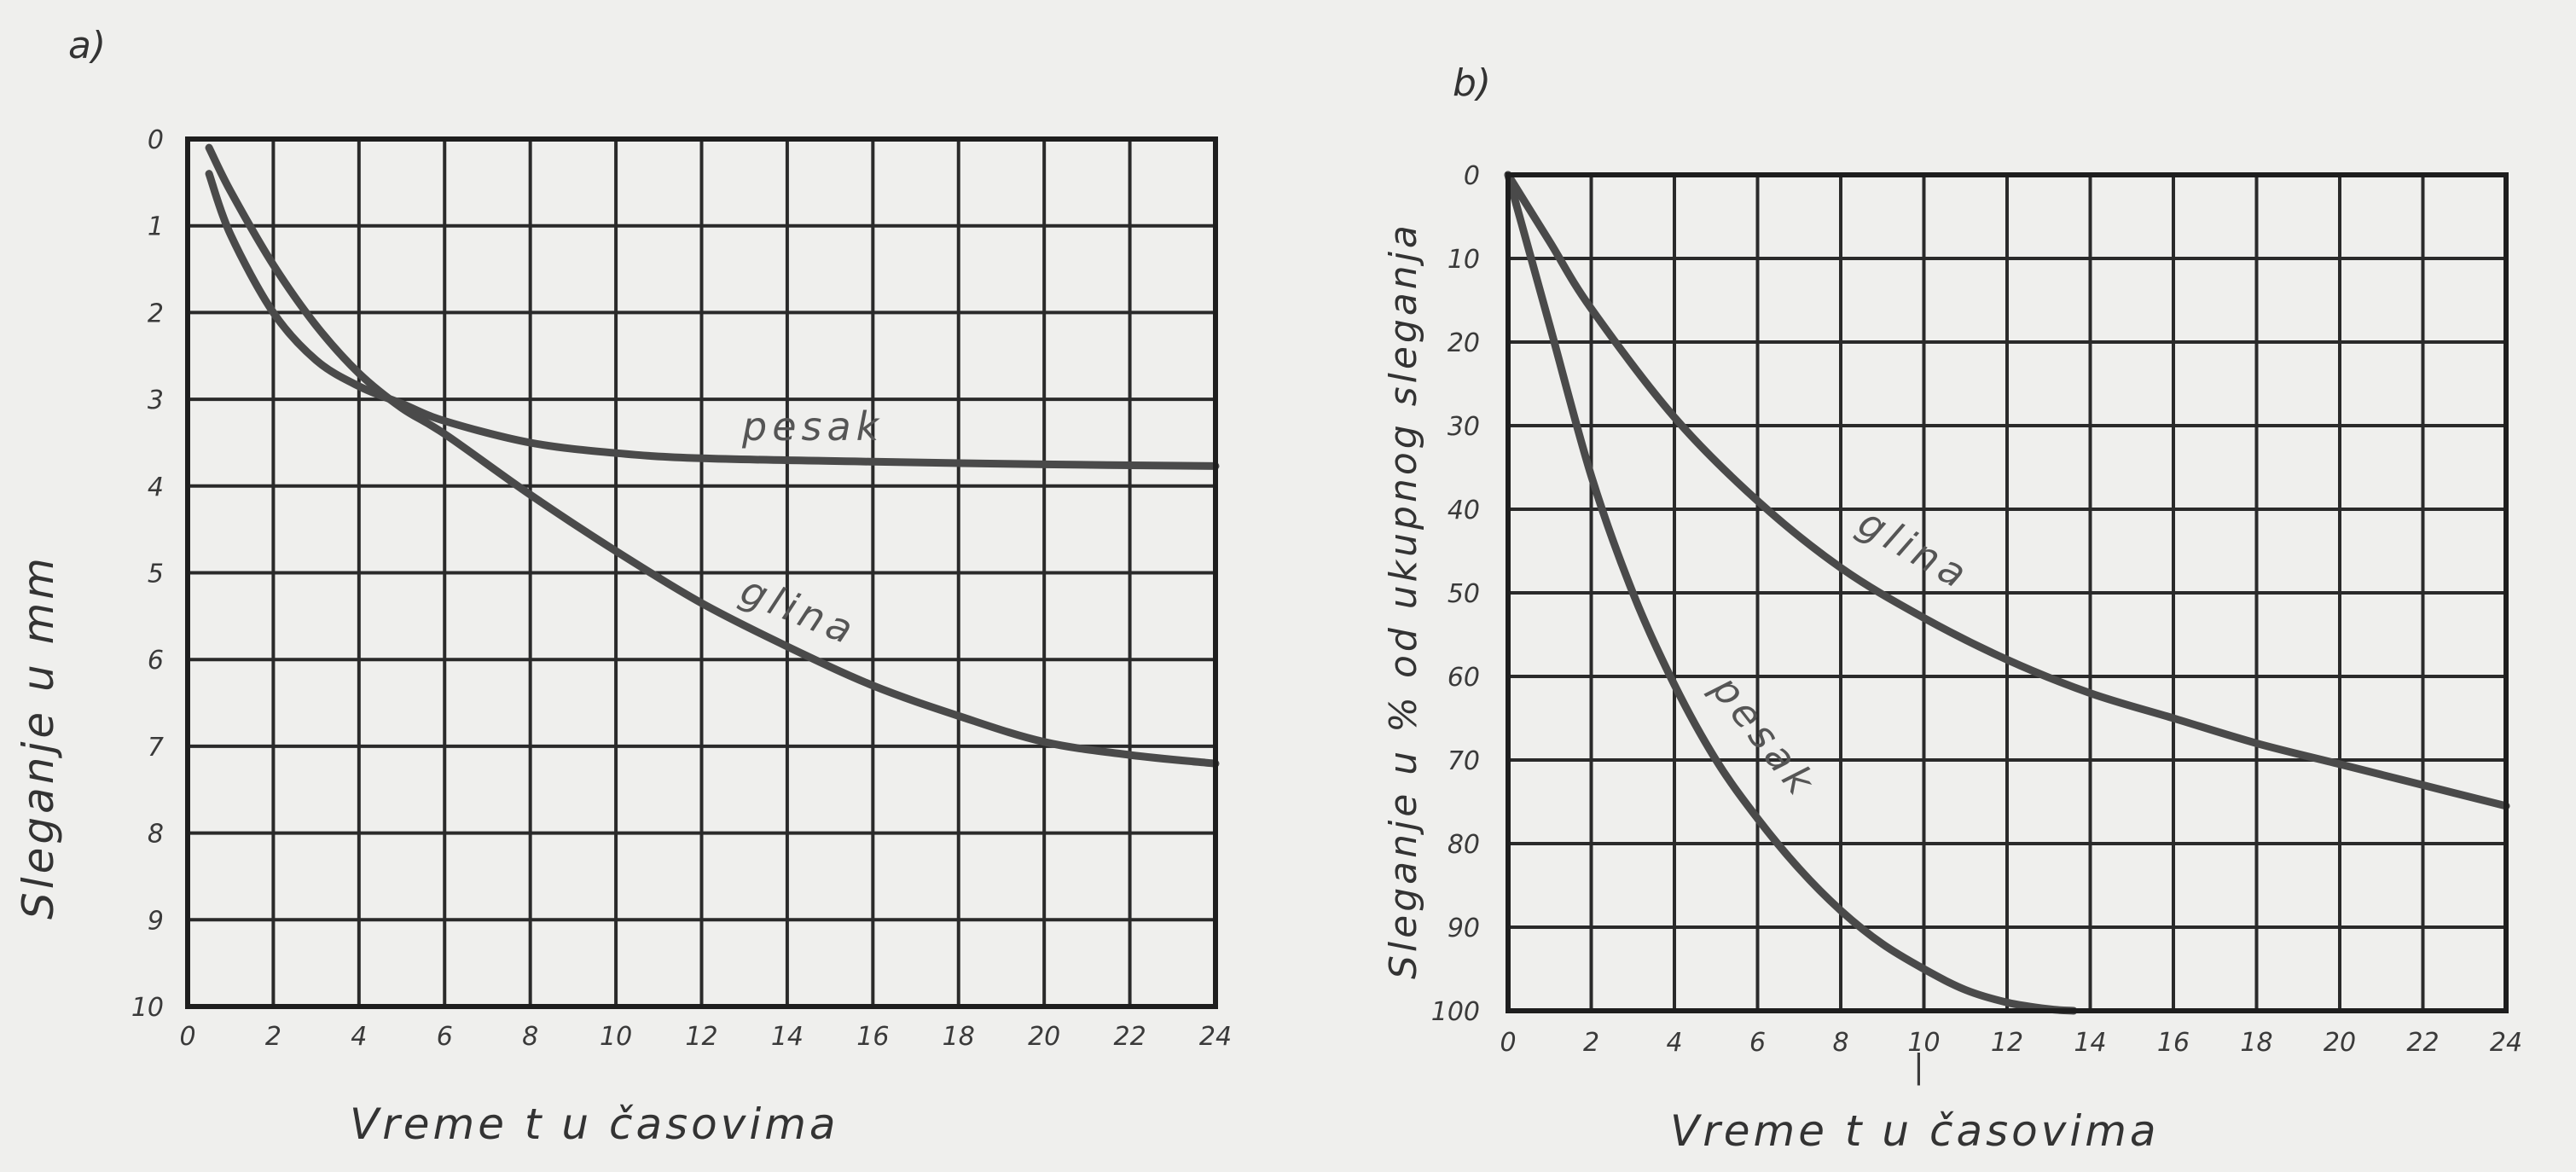  I want to click on panel-a-label-glina: glina, so click(799, 610).